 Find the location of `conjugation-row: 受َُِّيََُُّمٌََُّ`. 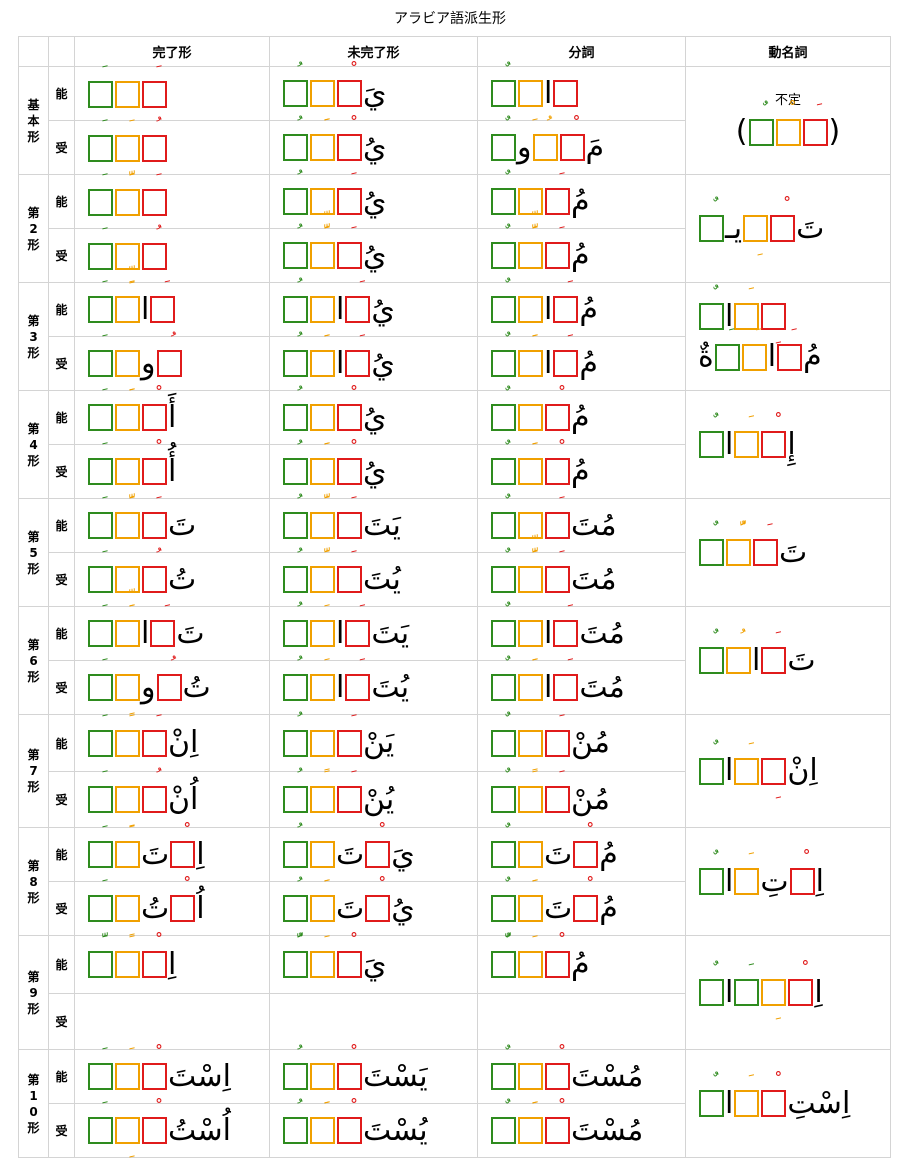

conjugation-row: 受َُِّيََُُّمٌََُّ is located at coordinates (455, 255).